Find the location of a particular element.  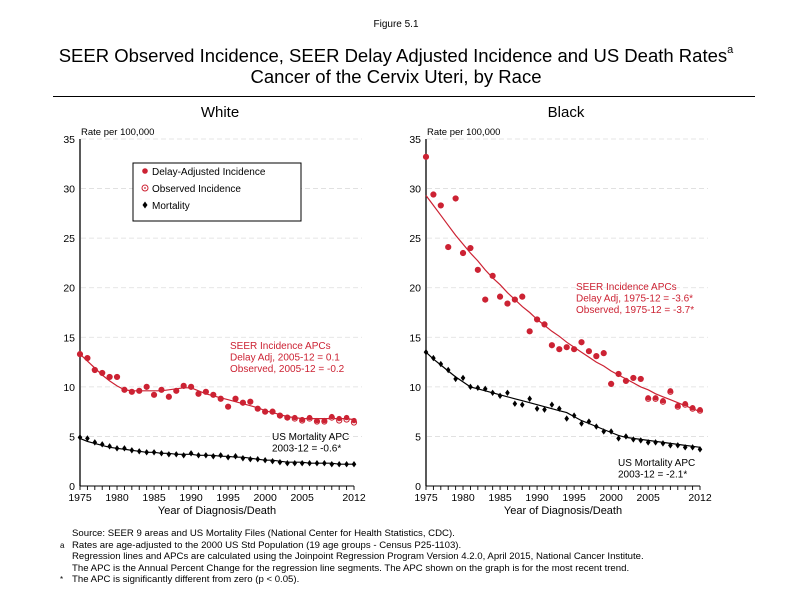

mortality-apc-annotation: US Mortality APC is located at coordinates (656, 463).